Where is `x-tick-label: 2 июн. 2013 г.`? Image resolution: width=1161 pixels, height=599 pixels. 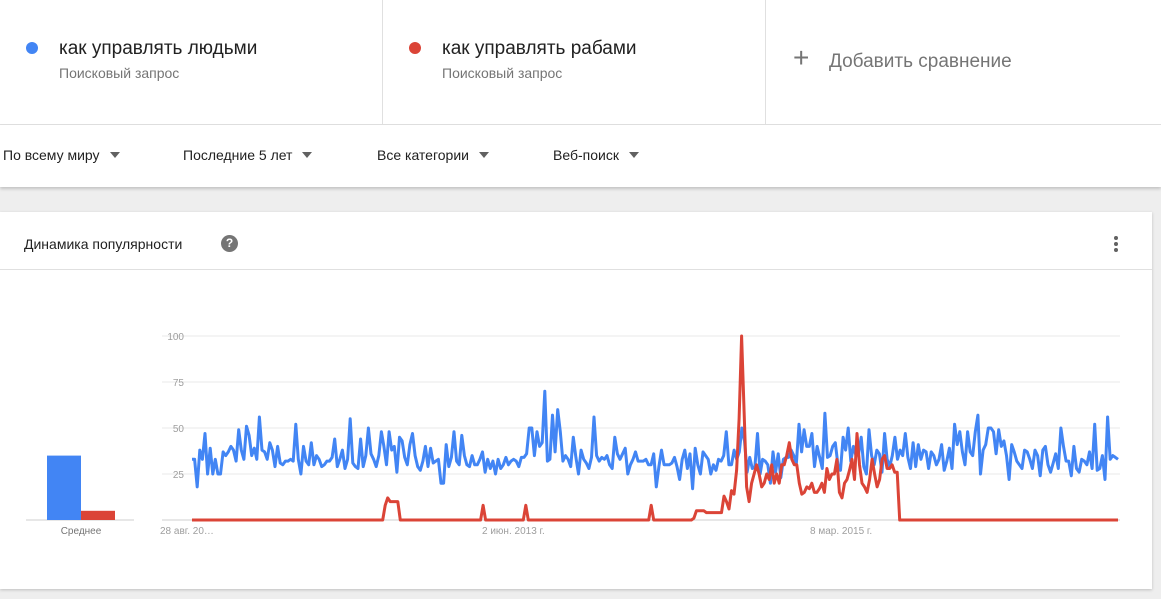
x-tick-label: 2 июн. 2013 г. is located at coordinates (513, 531).